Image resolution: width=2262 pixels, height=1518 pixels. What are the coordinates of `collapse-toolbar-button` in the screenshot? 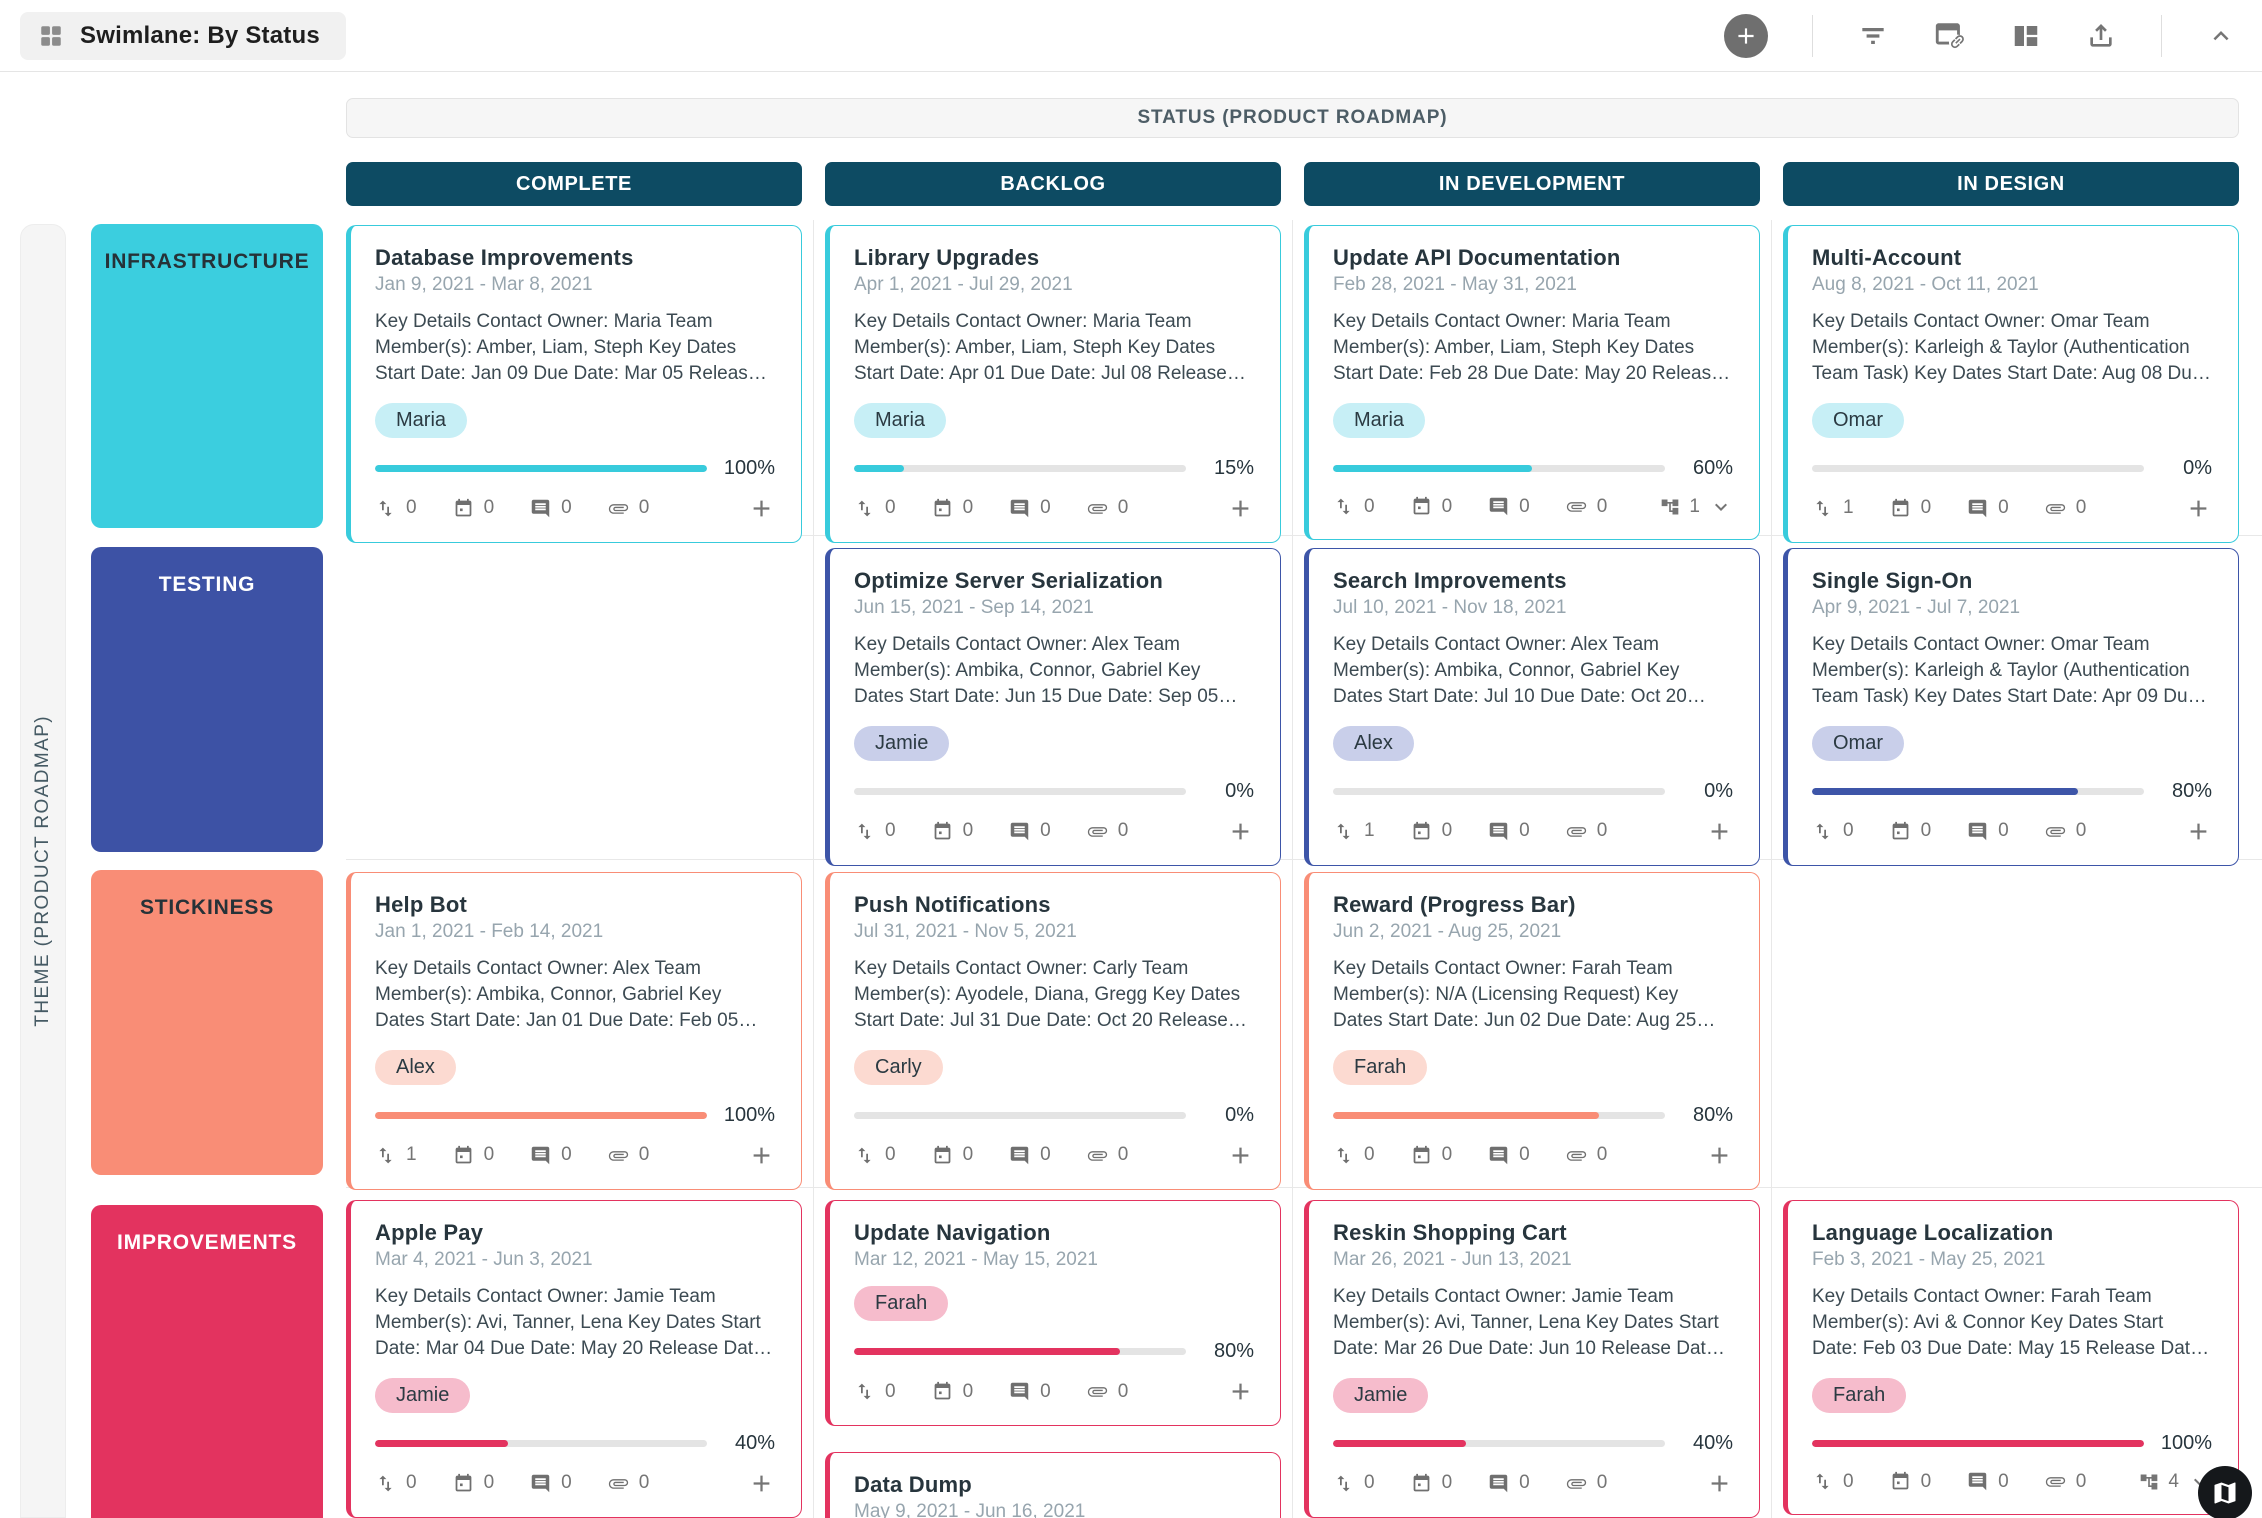 It's located at (2221, 36).